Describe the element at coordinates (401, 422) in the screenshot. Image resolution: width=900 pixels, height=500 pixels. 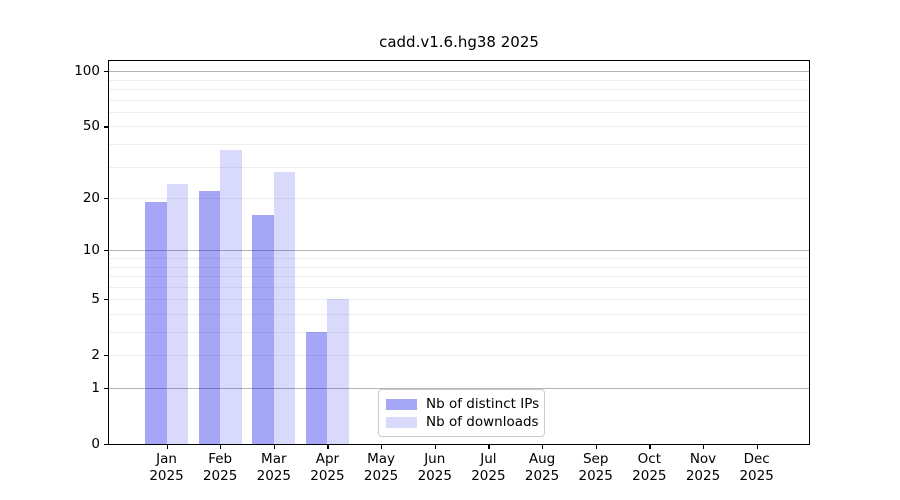
I see `legend-swatch-downloads` at that location.